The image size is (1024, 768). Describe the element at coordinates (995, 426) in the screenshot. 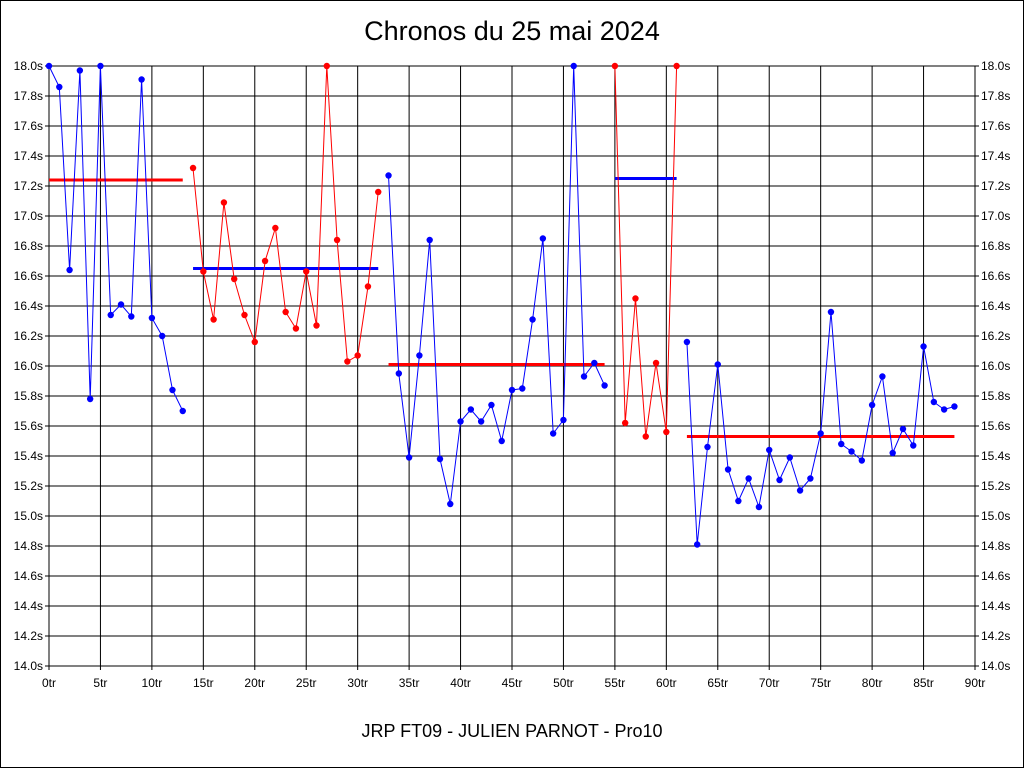

I see `y-tick-label-right: 15.6s` at that location.